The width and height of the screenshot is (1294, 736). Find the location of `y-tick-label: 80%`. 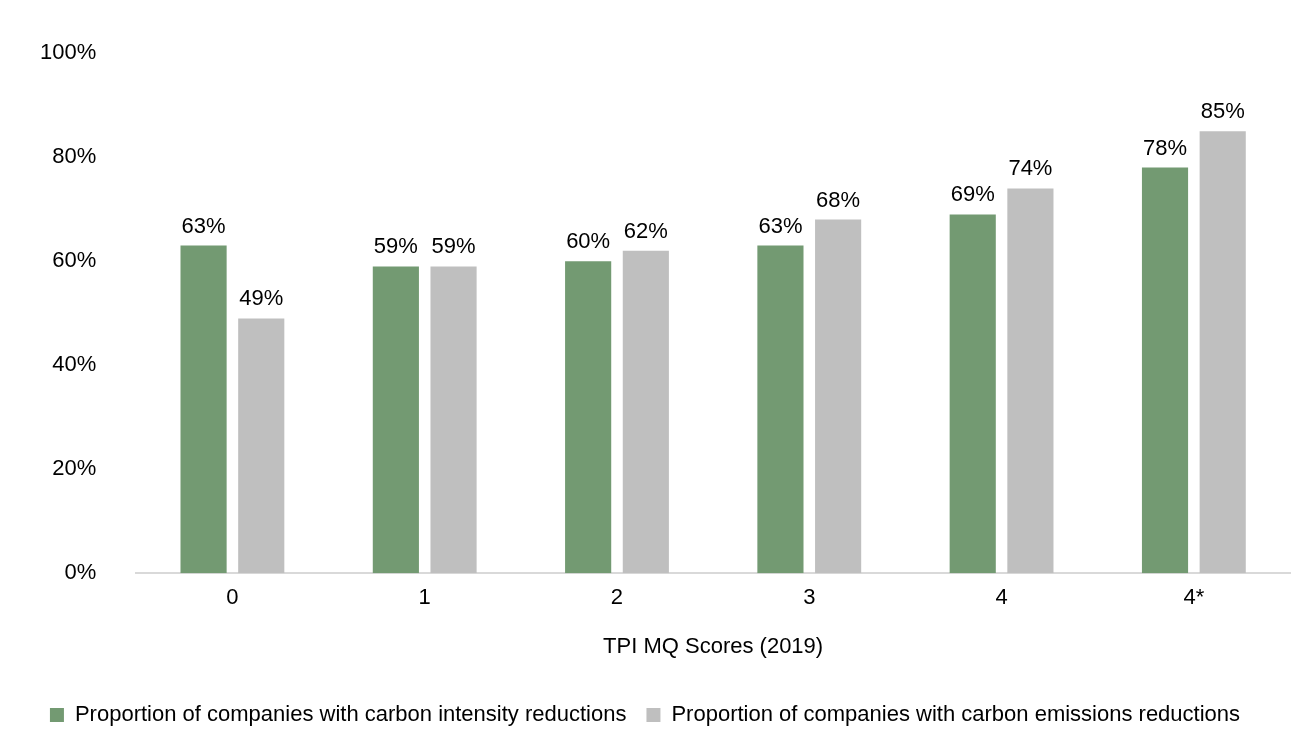

y-tick-label: 80% is located at coordinates (74, 156).